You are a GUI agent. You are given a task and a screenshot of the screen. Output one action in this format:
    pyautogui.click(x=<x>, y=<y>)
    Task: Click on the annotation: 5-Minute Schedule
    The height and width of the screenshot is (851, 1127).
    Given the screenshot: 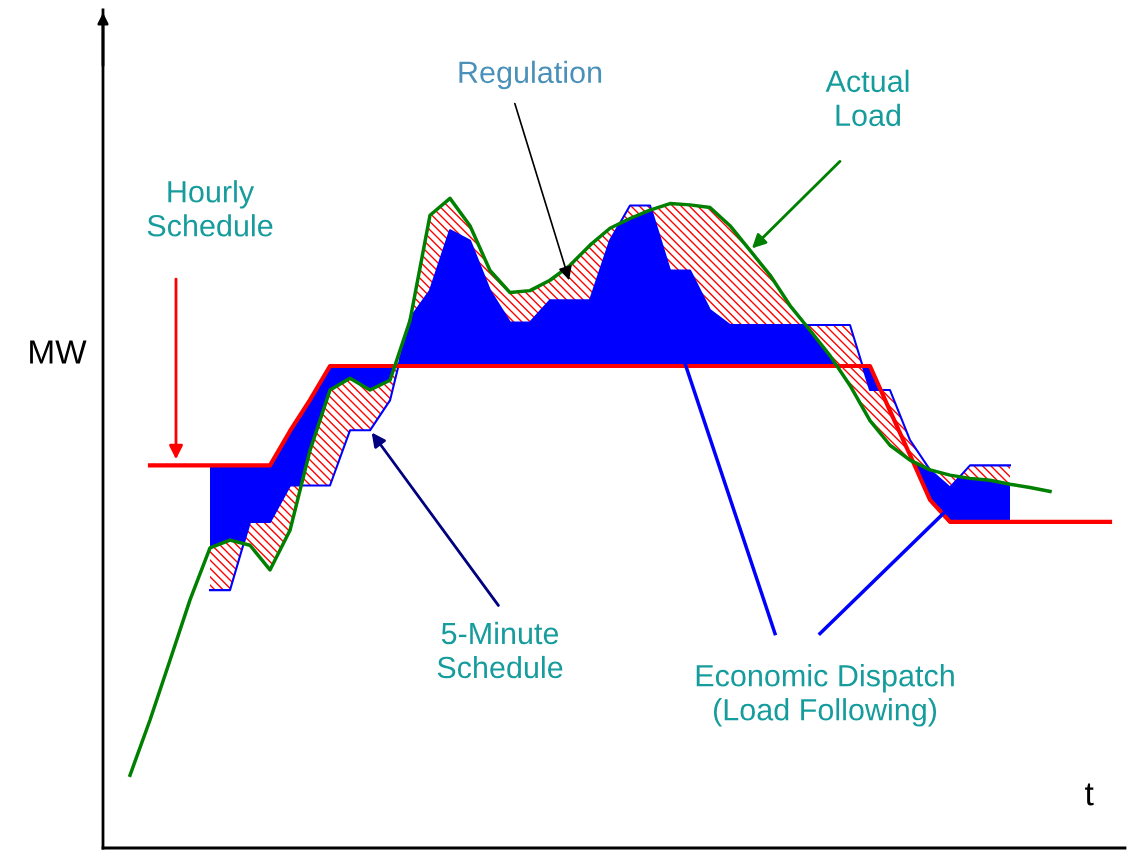 What is the action you would take?
    pyautogui.click(x=500, y=650)
    